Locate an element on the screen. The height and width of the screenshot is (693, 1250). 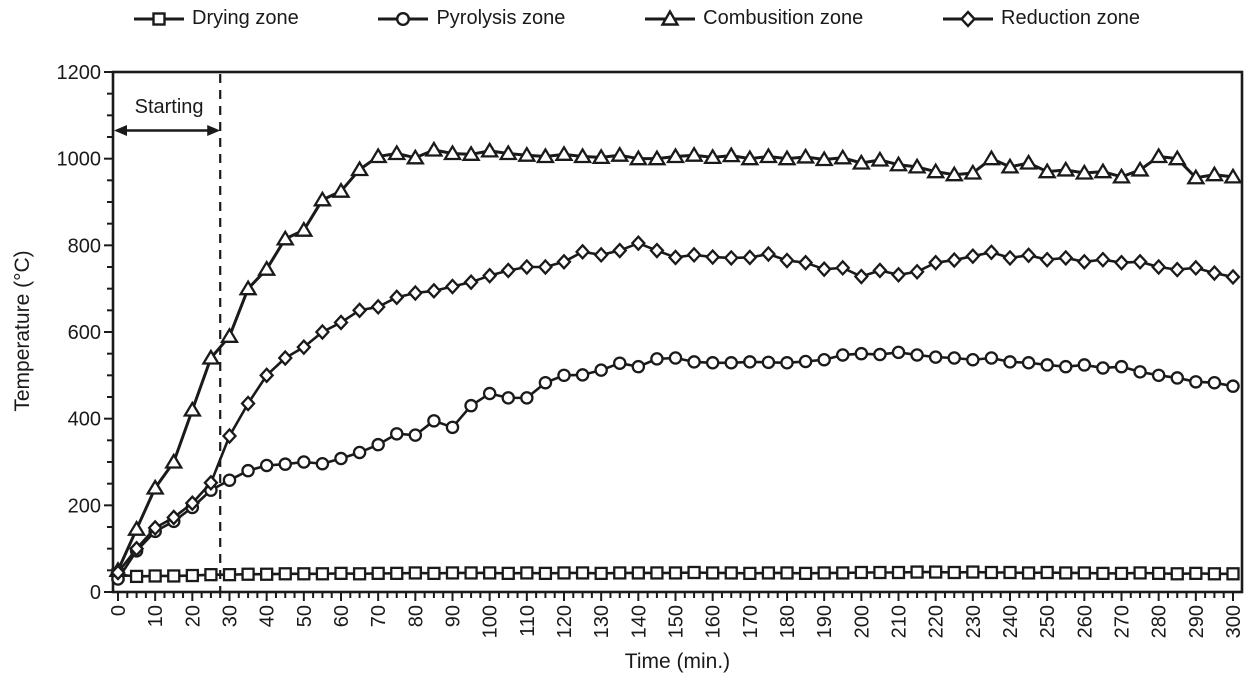
x-tick-label: 20 is located at coordinates (193, 616).